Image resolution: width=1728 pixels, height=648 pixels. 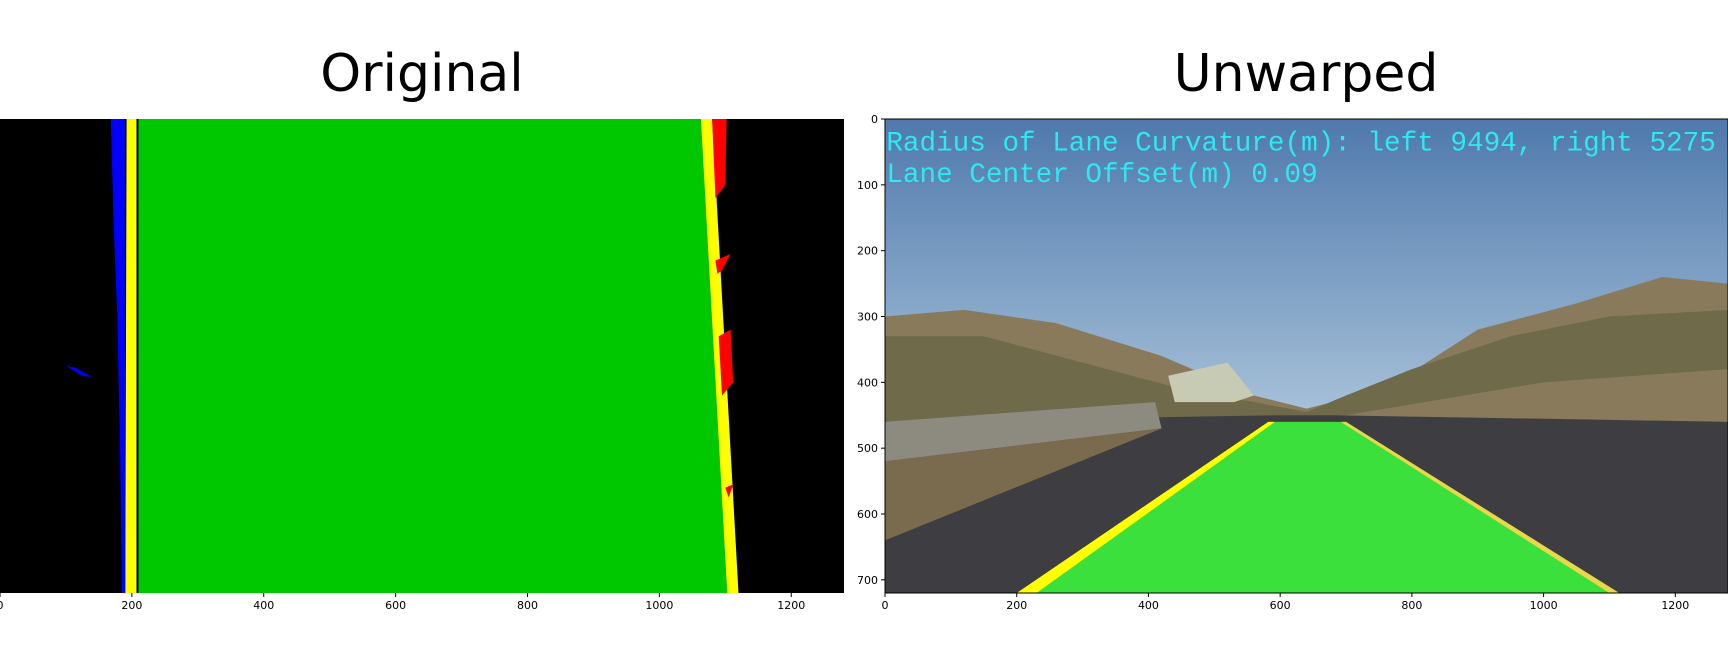 What do you see at coordinates (874, 119) in the screenshot?
I see `y-tick-label: 0` at bounding box center [874, 119].